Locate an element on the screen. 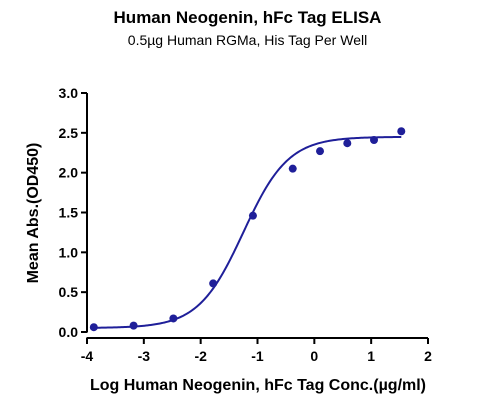 The height and width of the screenshot is (400, 495). y-tick-label: 0.5 is located at coordinates (69, 292).